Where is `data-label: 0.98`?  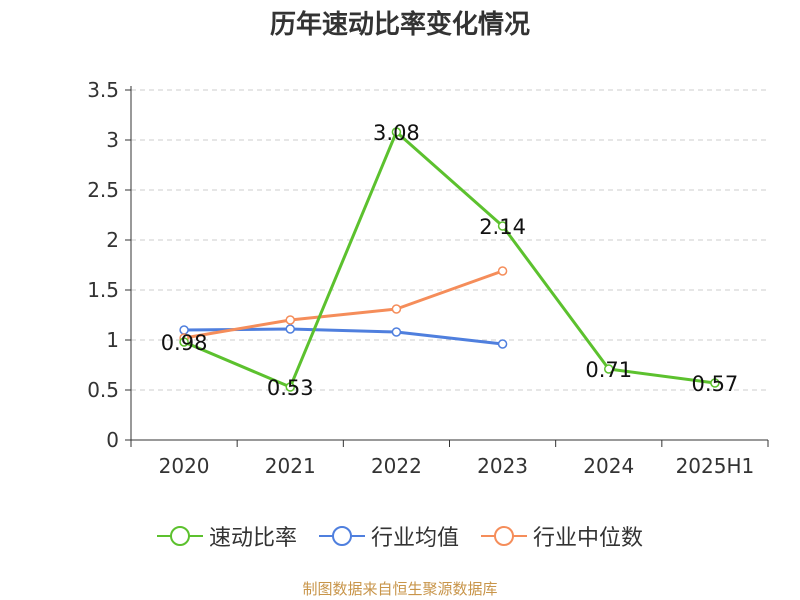 data-label: 0.98 is located at coordinates (184, 343).